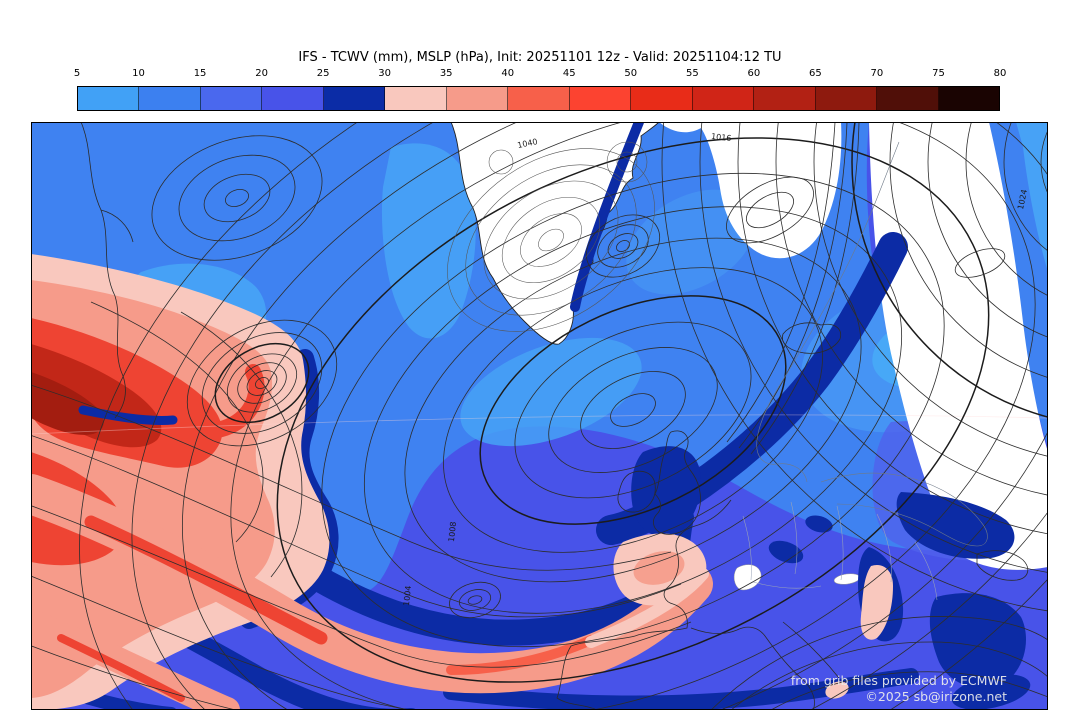 Image resolution: width=1080 pixels, height=718 pixels. What do you see at coordinates (692, 73) in the screenshot?
I see `colorbar-tick-label: 55` at bounding box center [692, 73].